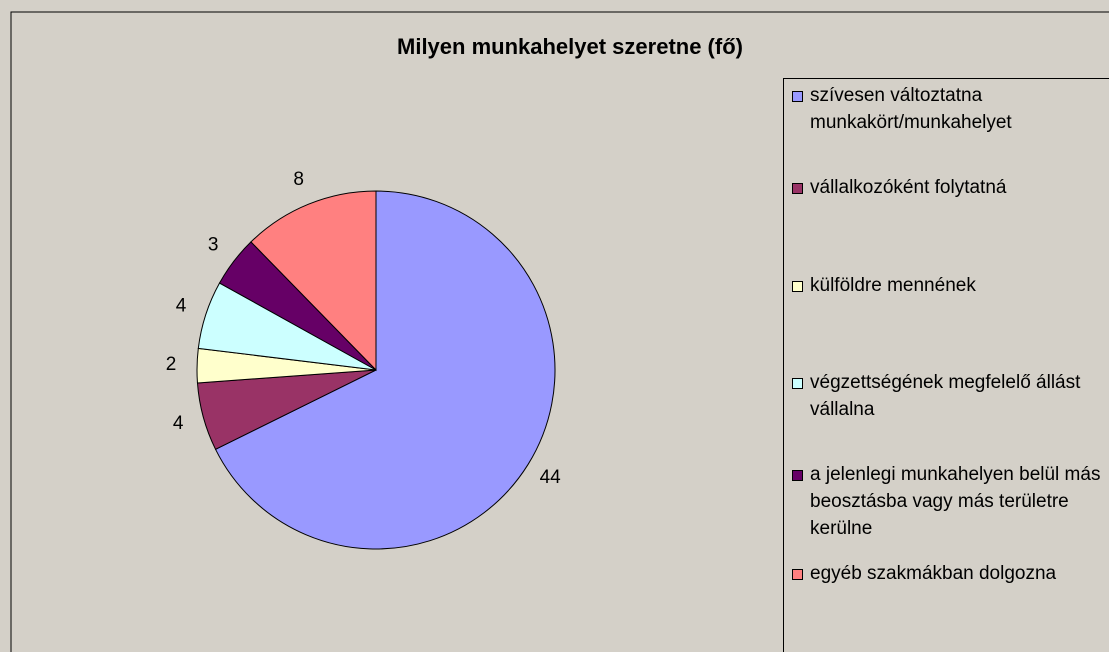 This screenshot has width=1109, height=652. What do you see at coordinates (908, 187) in the screenshot?
I see `legend-label: vállalkozóként folytatná` at bounding box center [908, 187].